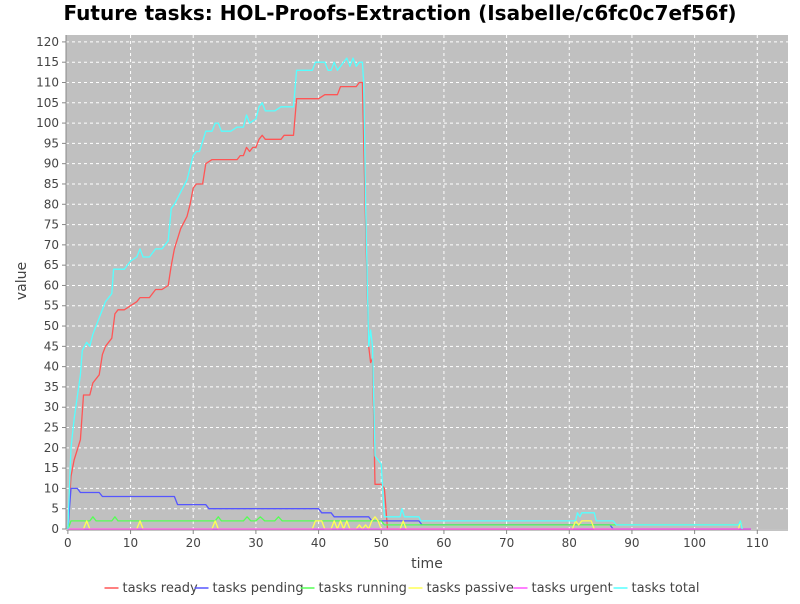 The image size is (800, 604). Describe the element at coordinates (569, 543) in the screenshot. I see `x-tick-label: 80` at that location.